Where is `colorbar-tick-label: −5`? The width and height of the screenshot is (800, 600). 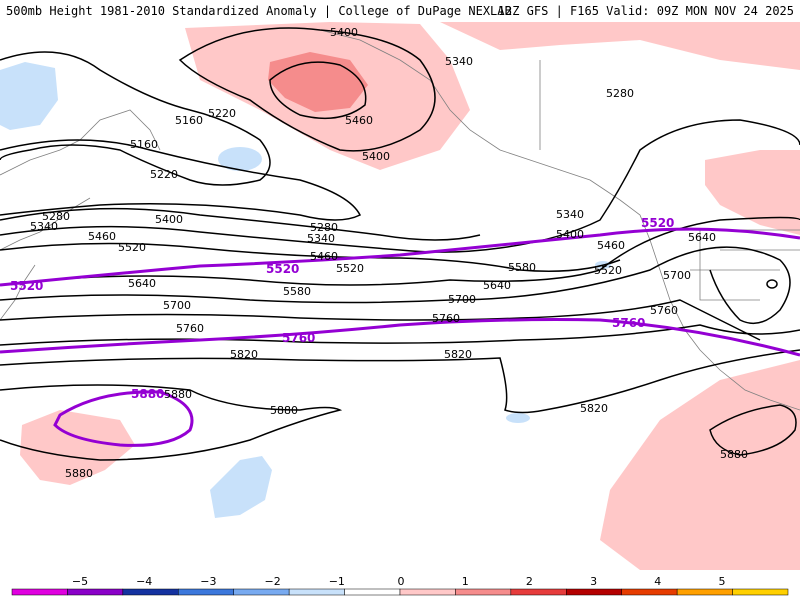 colorbar-tick-label: −5 is located at coordinates (80, 581).